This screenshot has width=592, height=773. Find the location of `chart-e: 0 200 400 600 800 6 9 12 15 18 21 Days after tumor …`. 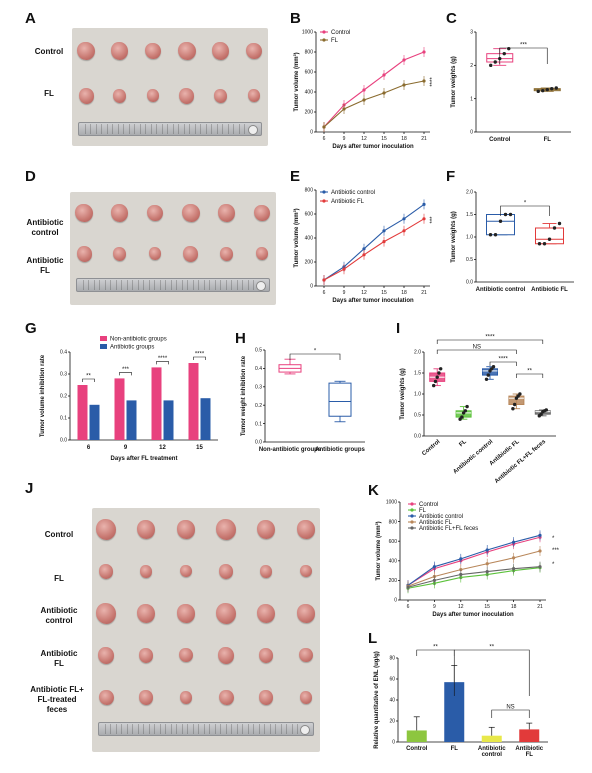

chart-e: 0 200 400 600 800 6 9 12 15 18 21 Days after tumor … is located at coordinates (364, 246).